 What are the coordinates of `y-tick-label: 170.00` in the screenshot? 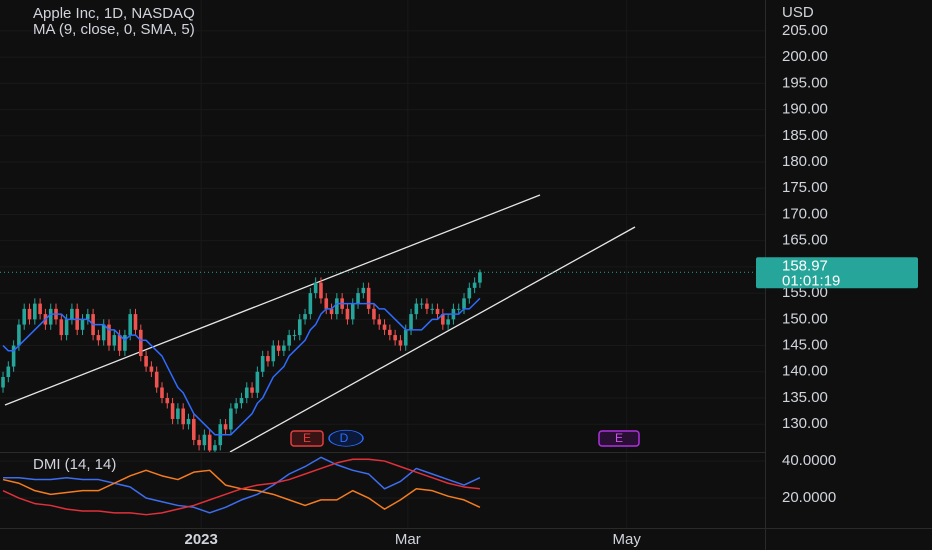 It's located at (805, 213).